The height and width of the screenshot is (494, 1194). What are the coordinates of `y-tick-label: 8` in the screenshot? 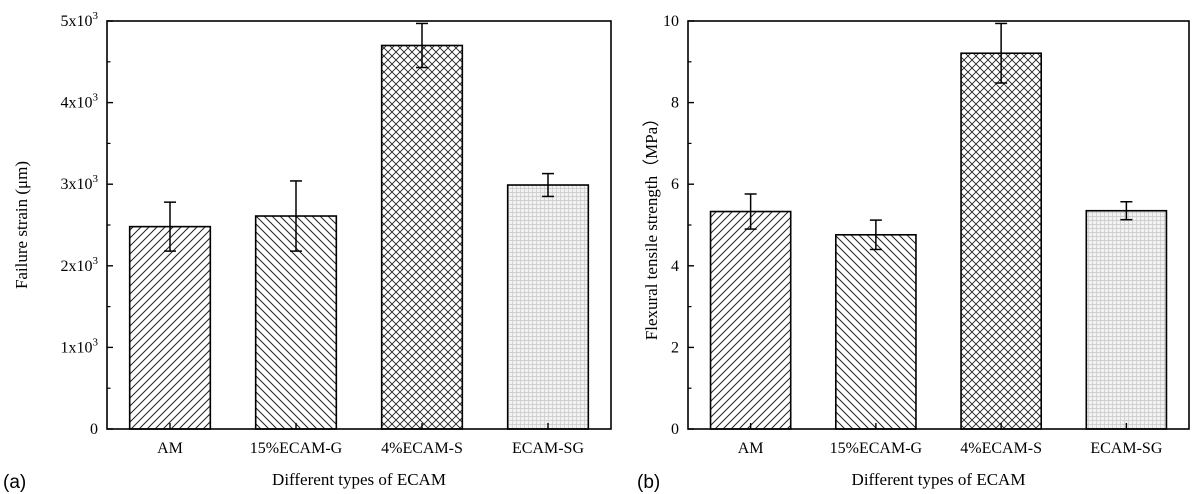 It's located at (675, 103).